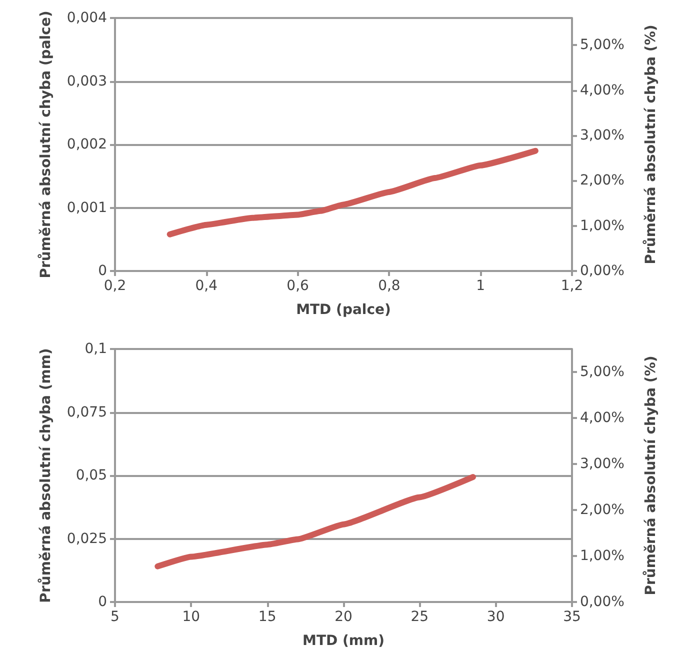 The height and width of the screenshot is (663, 677). I want to click on y-axis-title: Průměrná absolutní chyba (palce), so click(45, 144).